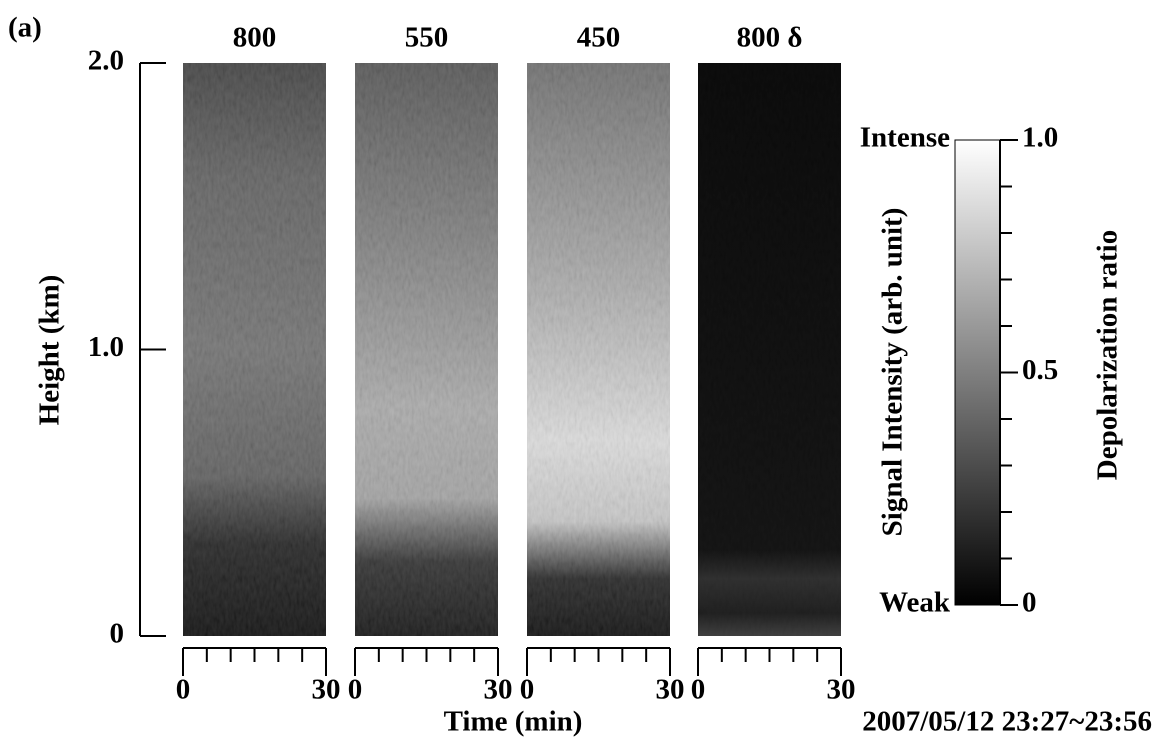 Image resolution: width=1161 pixels, height=745 pixels. Describe the element at coordinates (1040, 138) in the screenshot. I see `colorbar-tick-label: 1.0` at that location.